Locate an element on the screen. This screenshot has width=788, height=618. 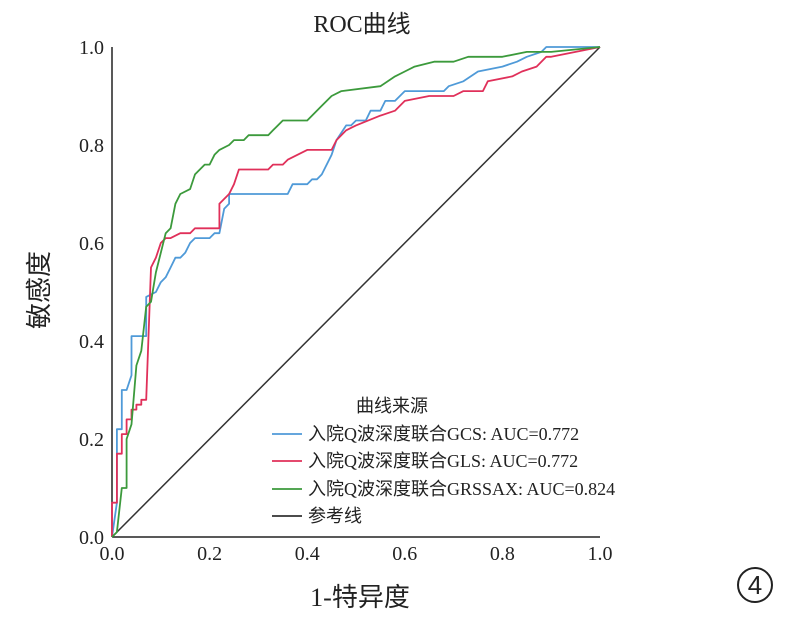
legend-title: 曲线来源 is located at coordinates (392, 406).